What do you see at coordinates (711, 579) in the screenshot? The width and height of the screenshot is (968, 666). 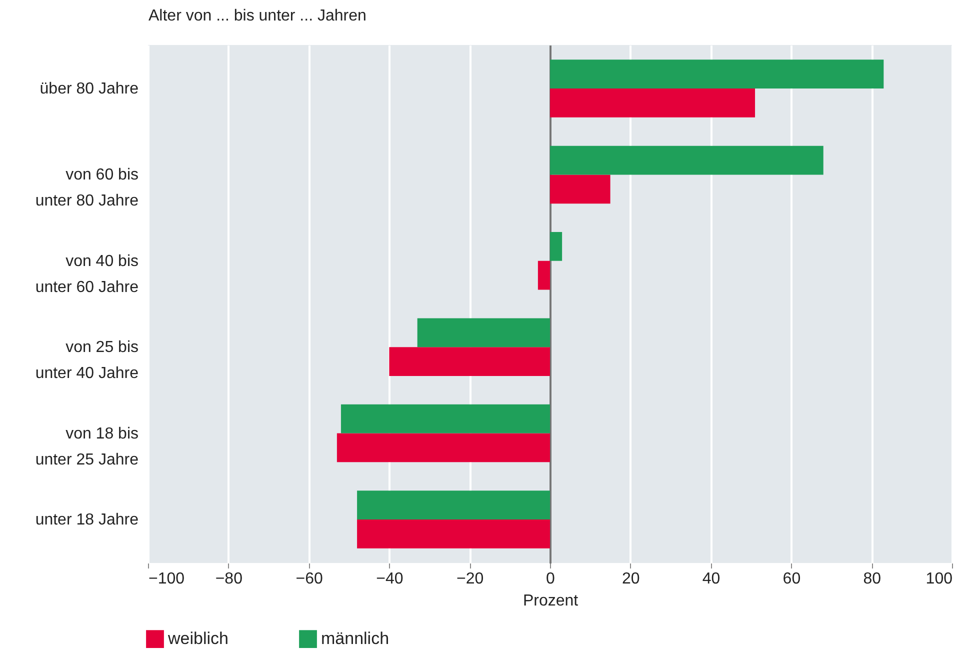 I see `x-tick-label: 40` at bounding box center [711, 579].